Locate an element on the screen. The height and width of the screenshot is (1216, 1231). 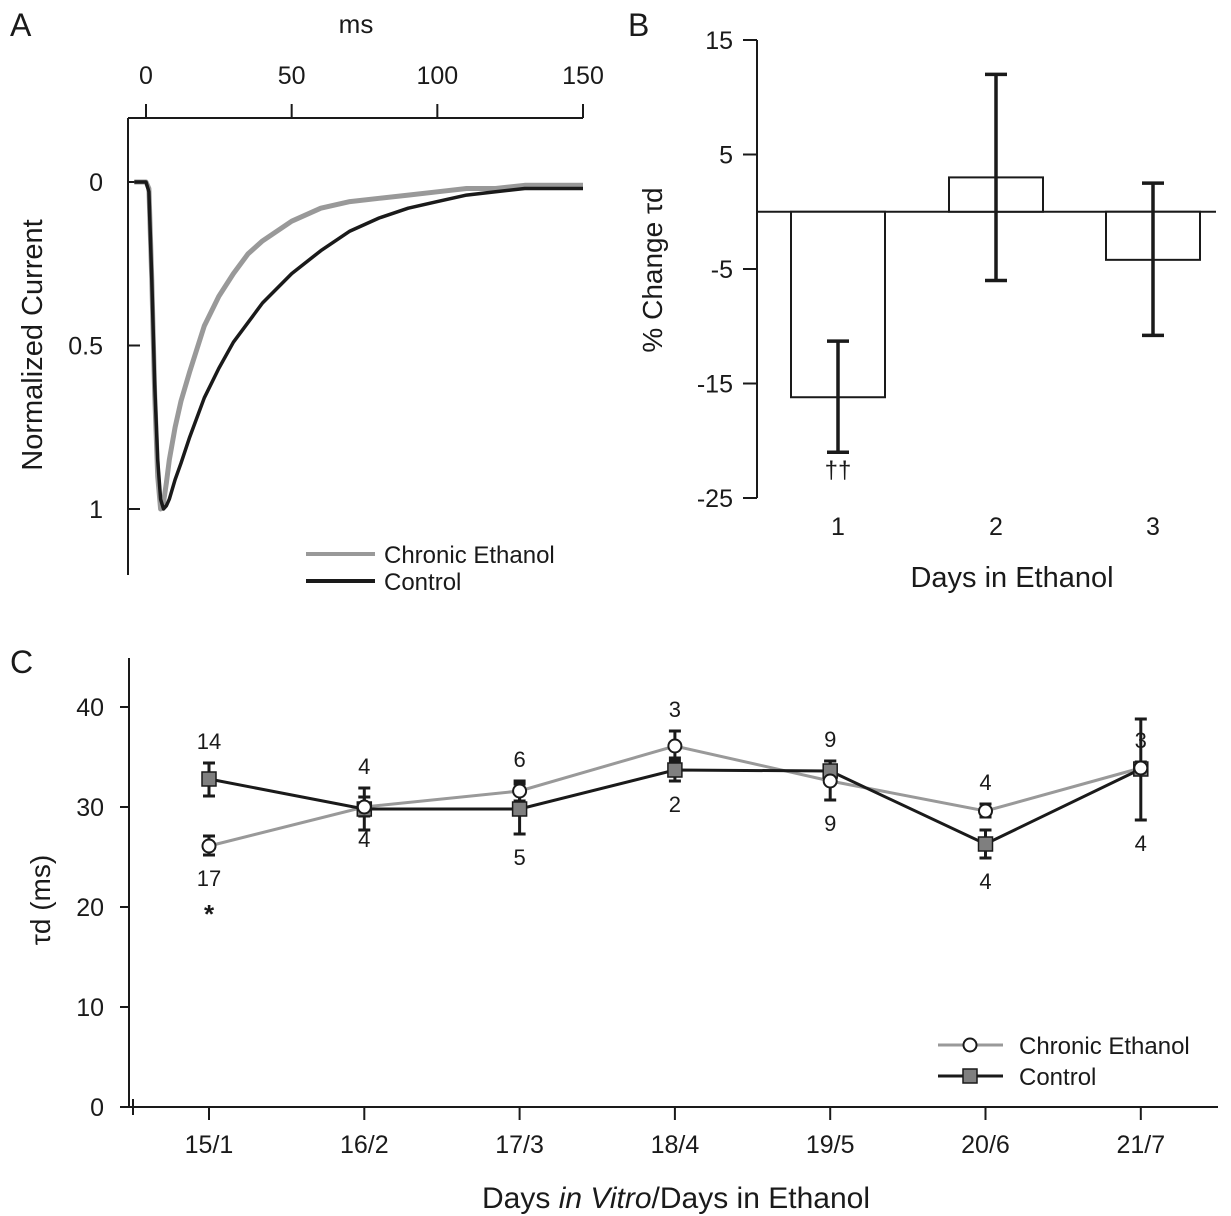
panel-a-x-tick-label: 50 is located at coordinates (292, 76).